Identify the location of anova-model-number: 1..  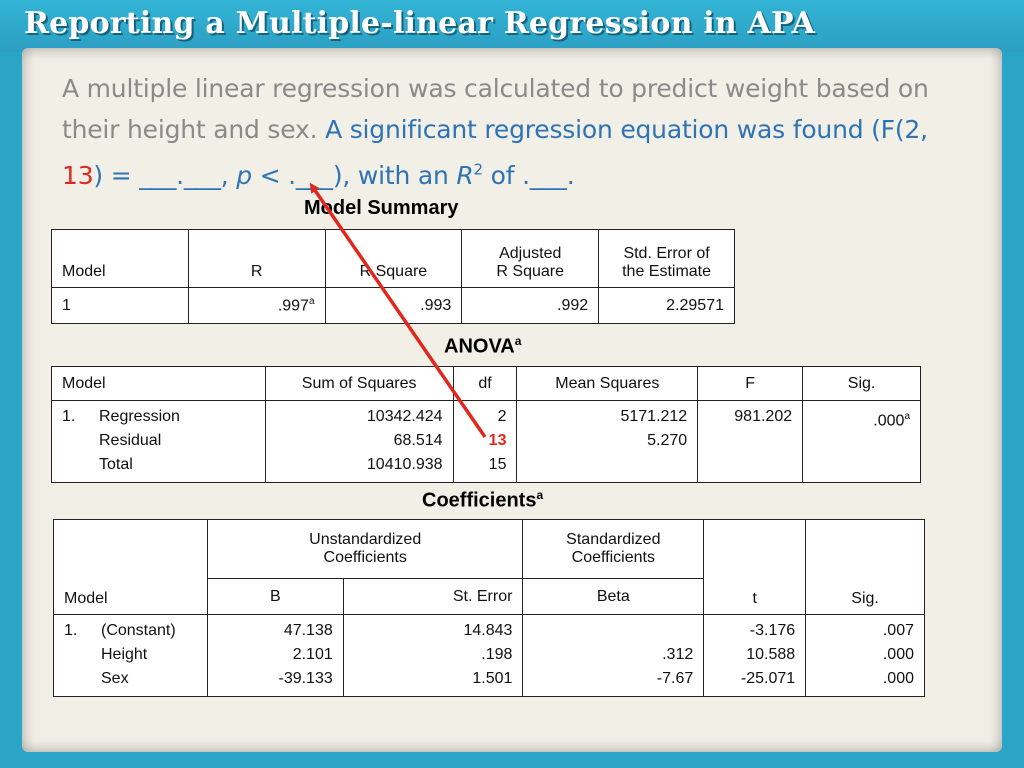
(69, 416).